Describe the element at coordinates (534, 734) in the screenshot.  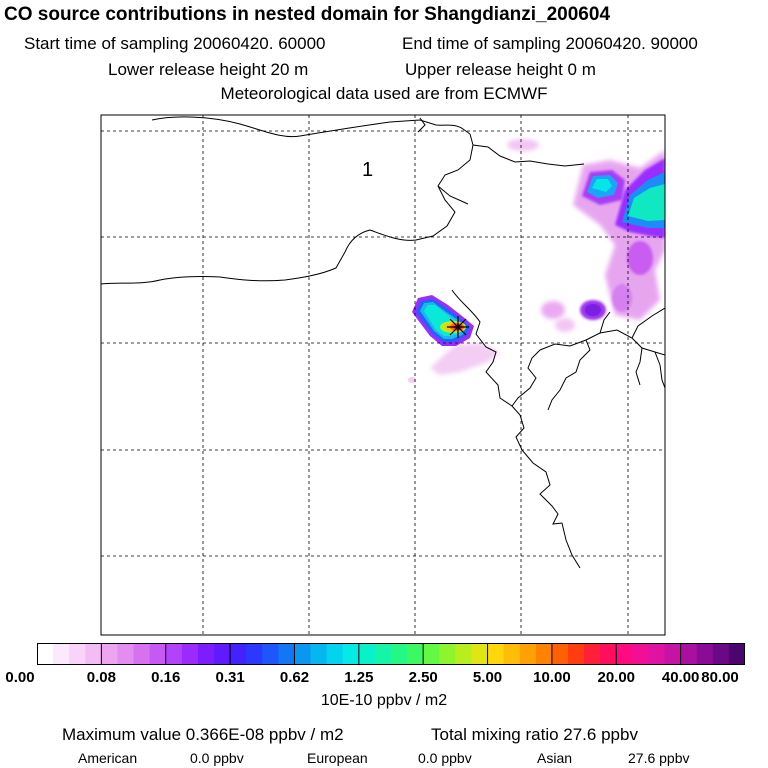
I see `total-mixing-ratio: Total mixing ratio 27.6 ppbv` at that location.